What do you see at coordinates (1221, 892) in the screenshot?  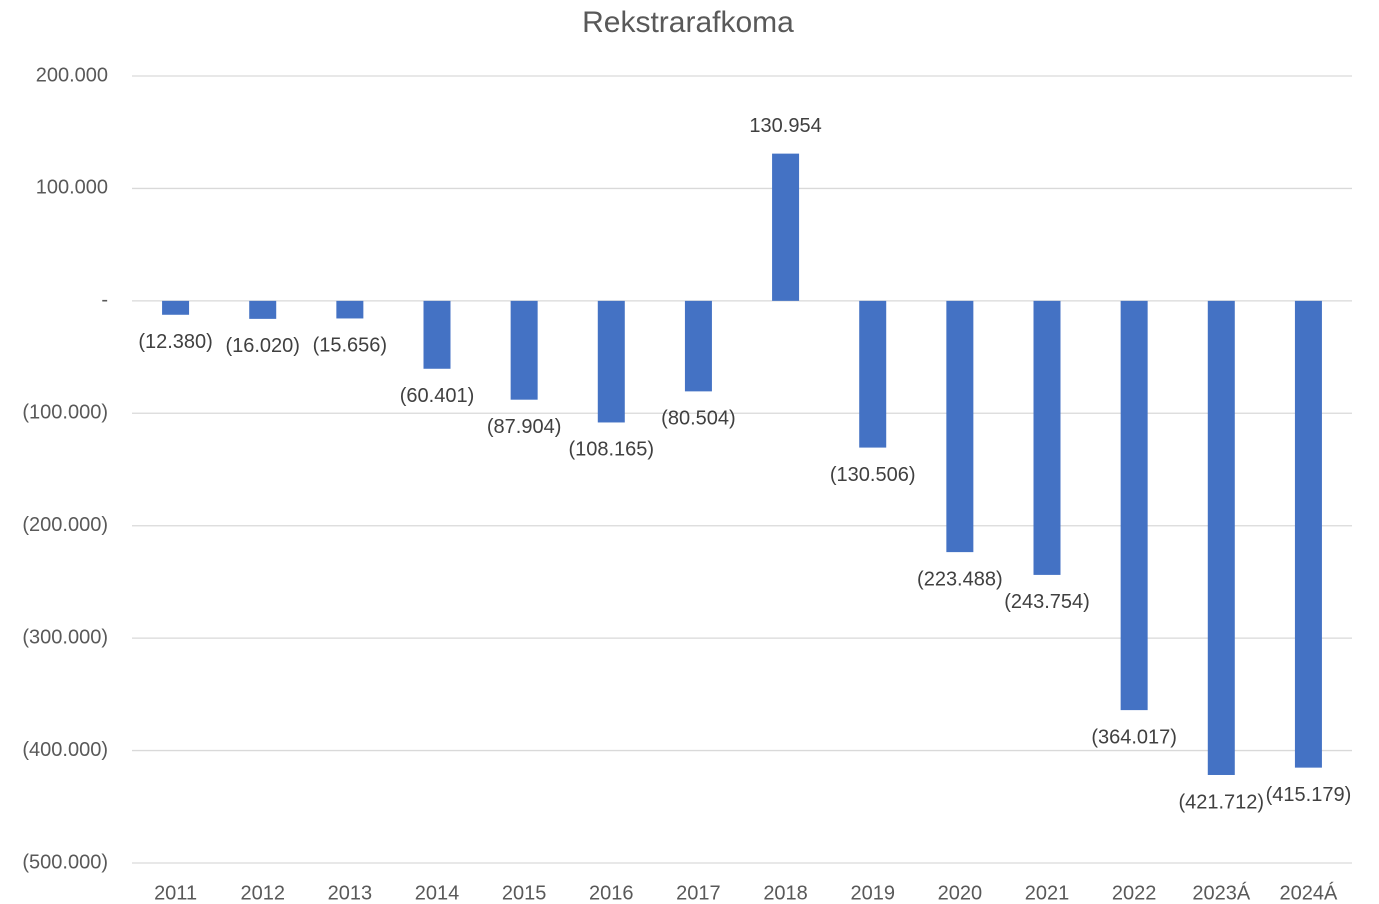 I see `x-tick-label: 2023Á` at bounding box center [1221, 892].